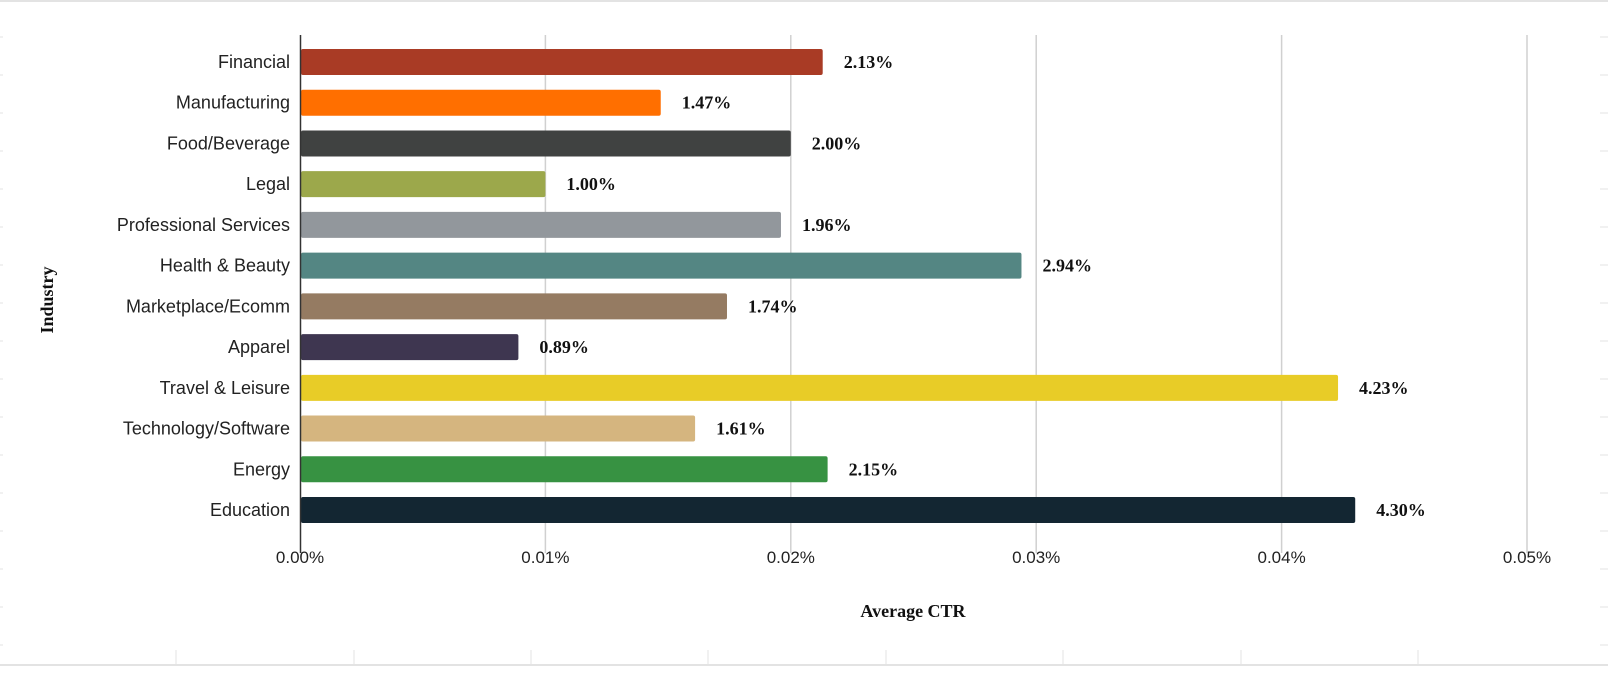 Image resolution: width=1608 pixels, height=686 pixels. I want to click on data-label: 4.23%, so click(1384, 388).